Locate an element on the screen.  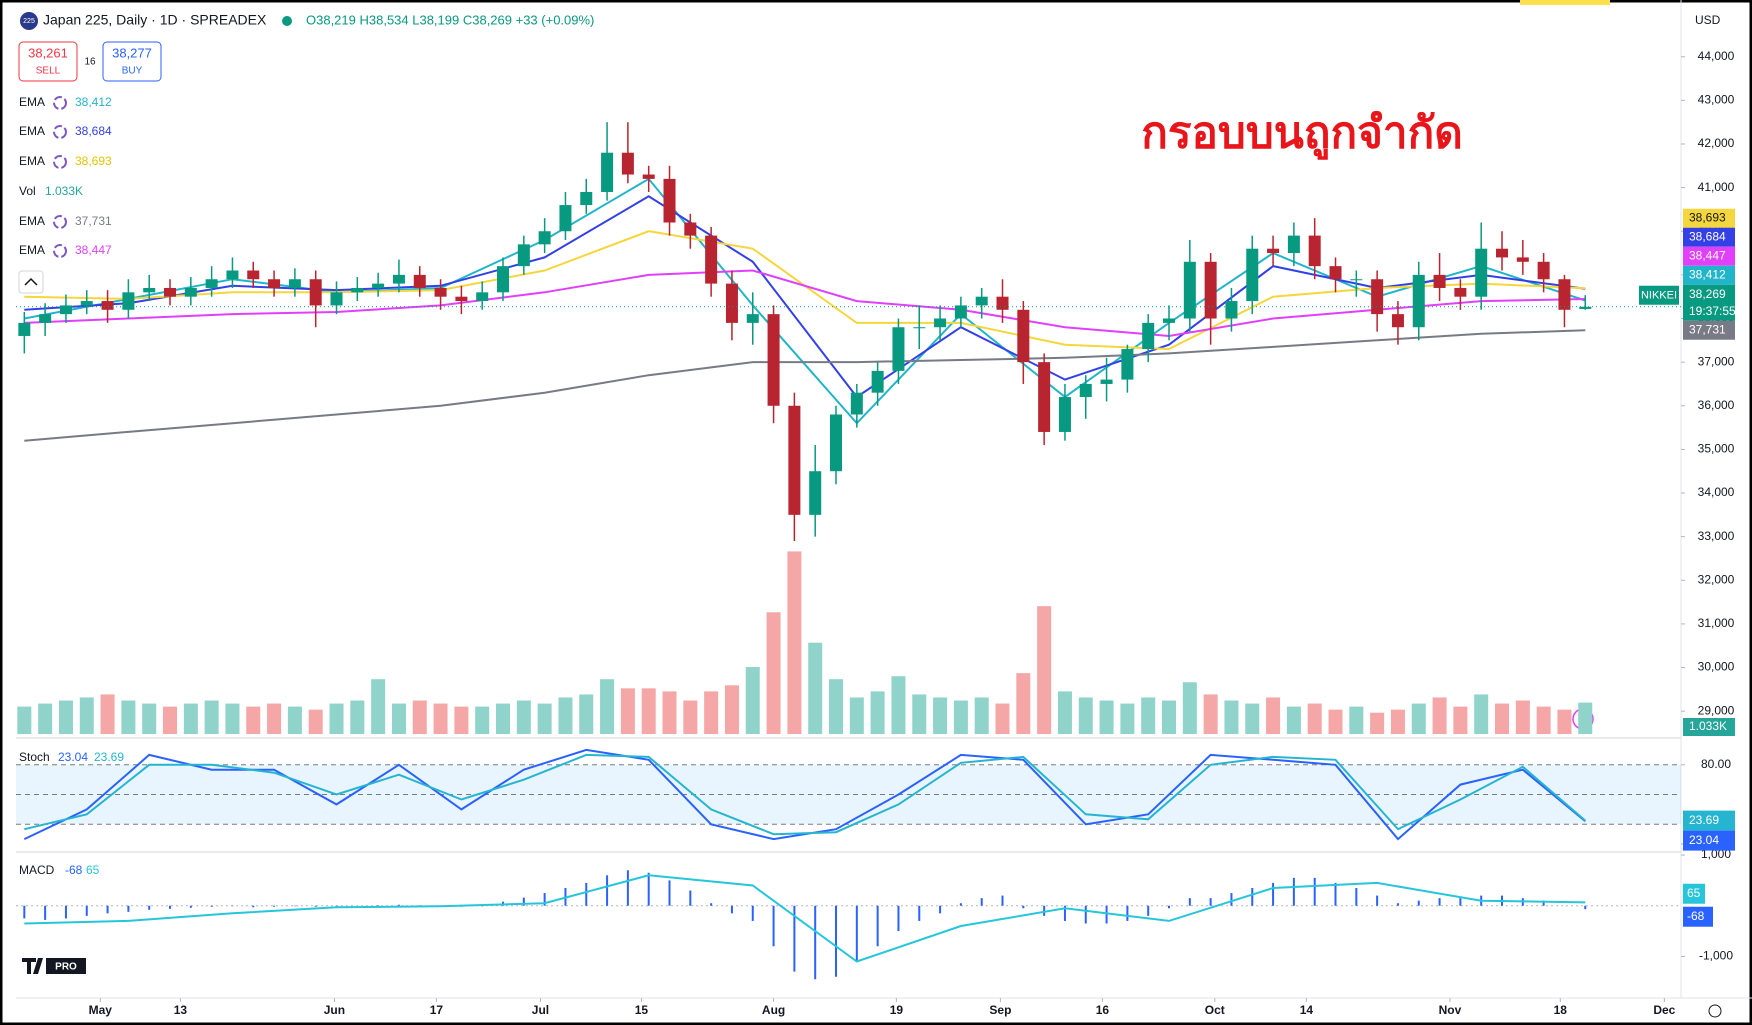
x-tick-label: 18 is located at coordinates (1561, 1010).